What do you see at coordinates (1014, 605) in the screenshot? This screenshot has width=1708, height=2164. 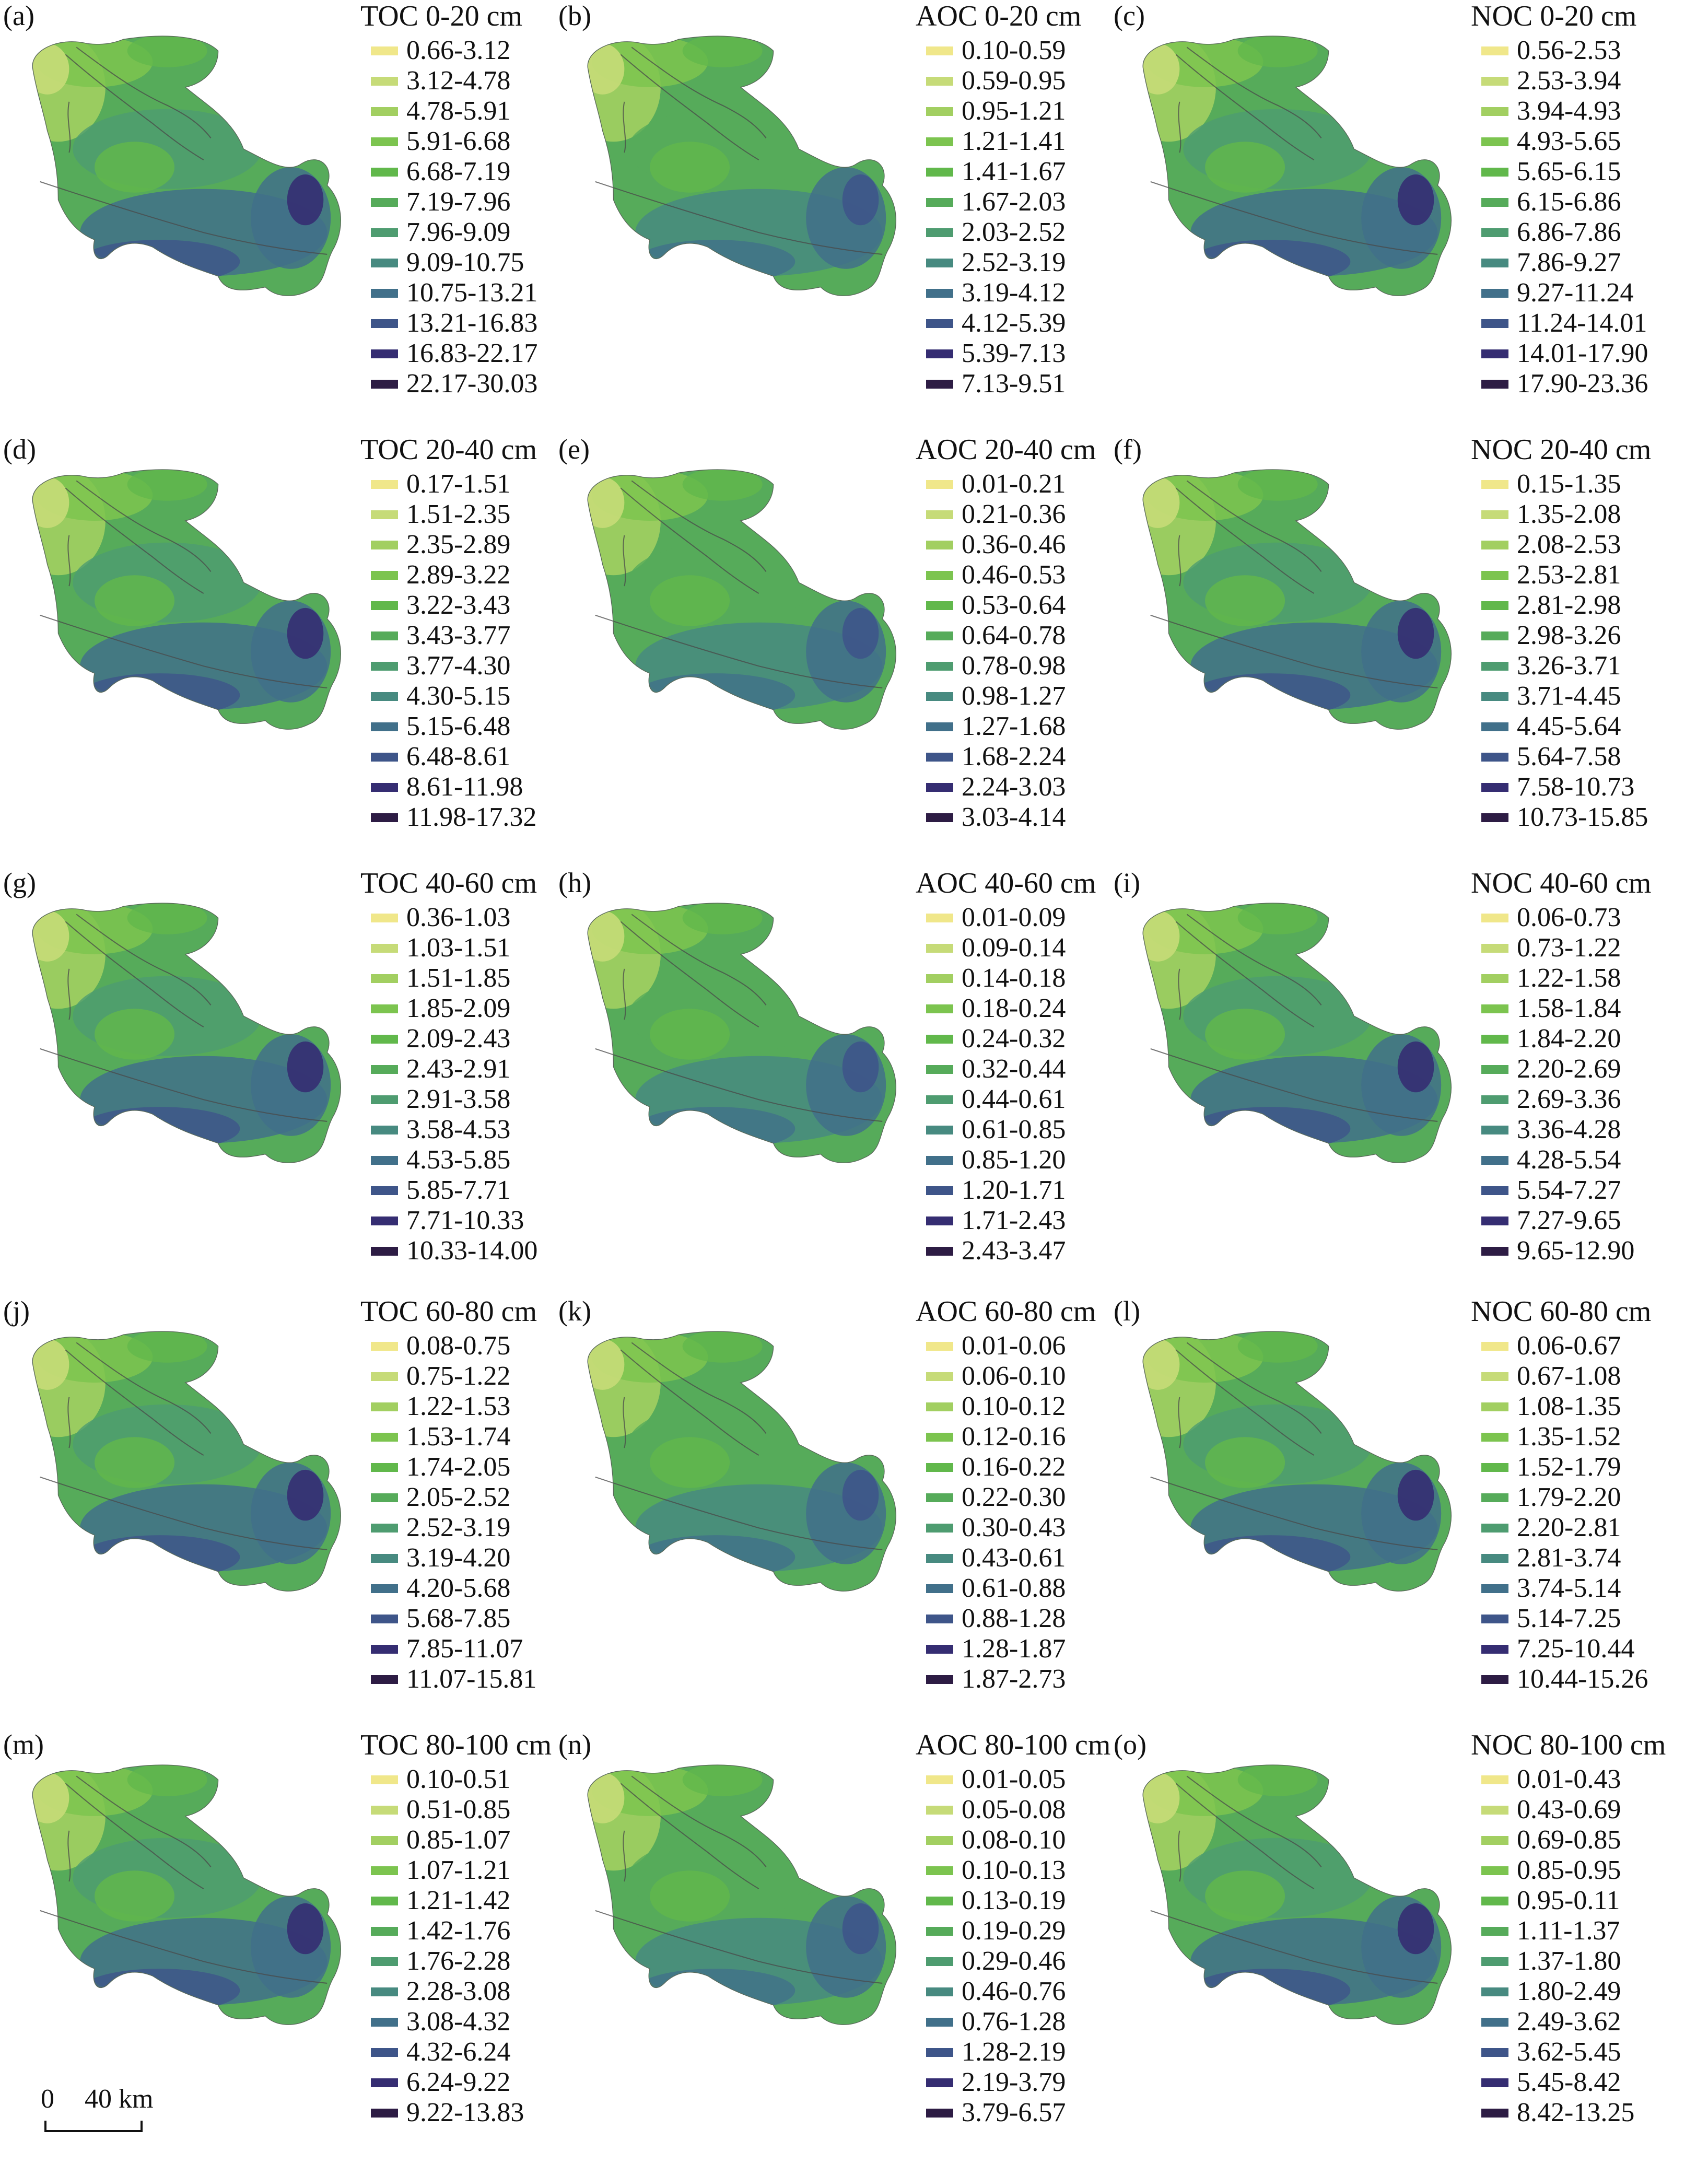 I see `legend-range-label: 0.53-0.64` at bounding box center [1014, 605].